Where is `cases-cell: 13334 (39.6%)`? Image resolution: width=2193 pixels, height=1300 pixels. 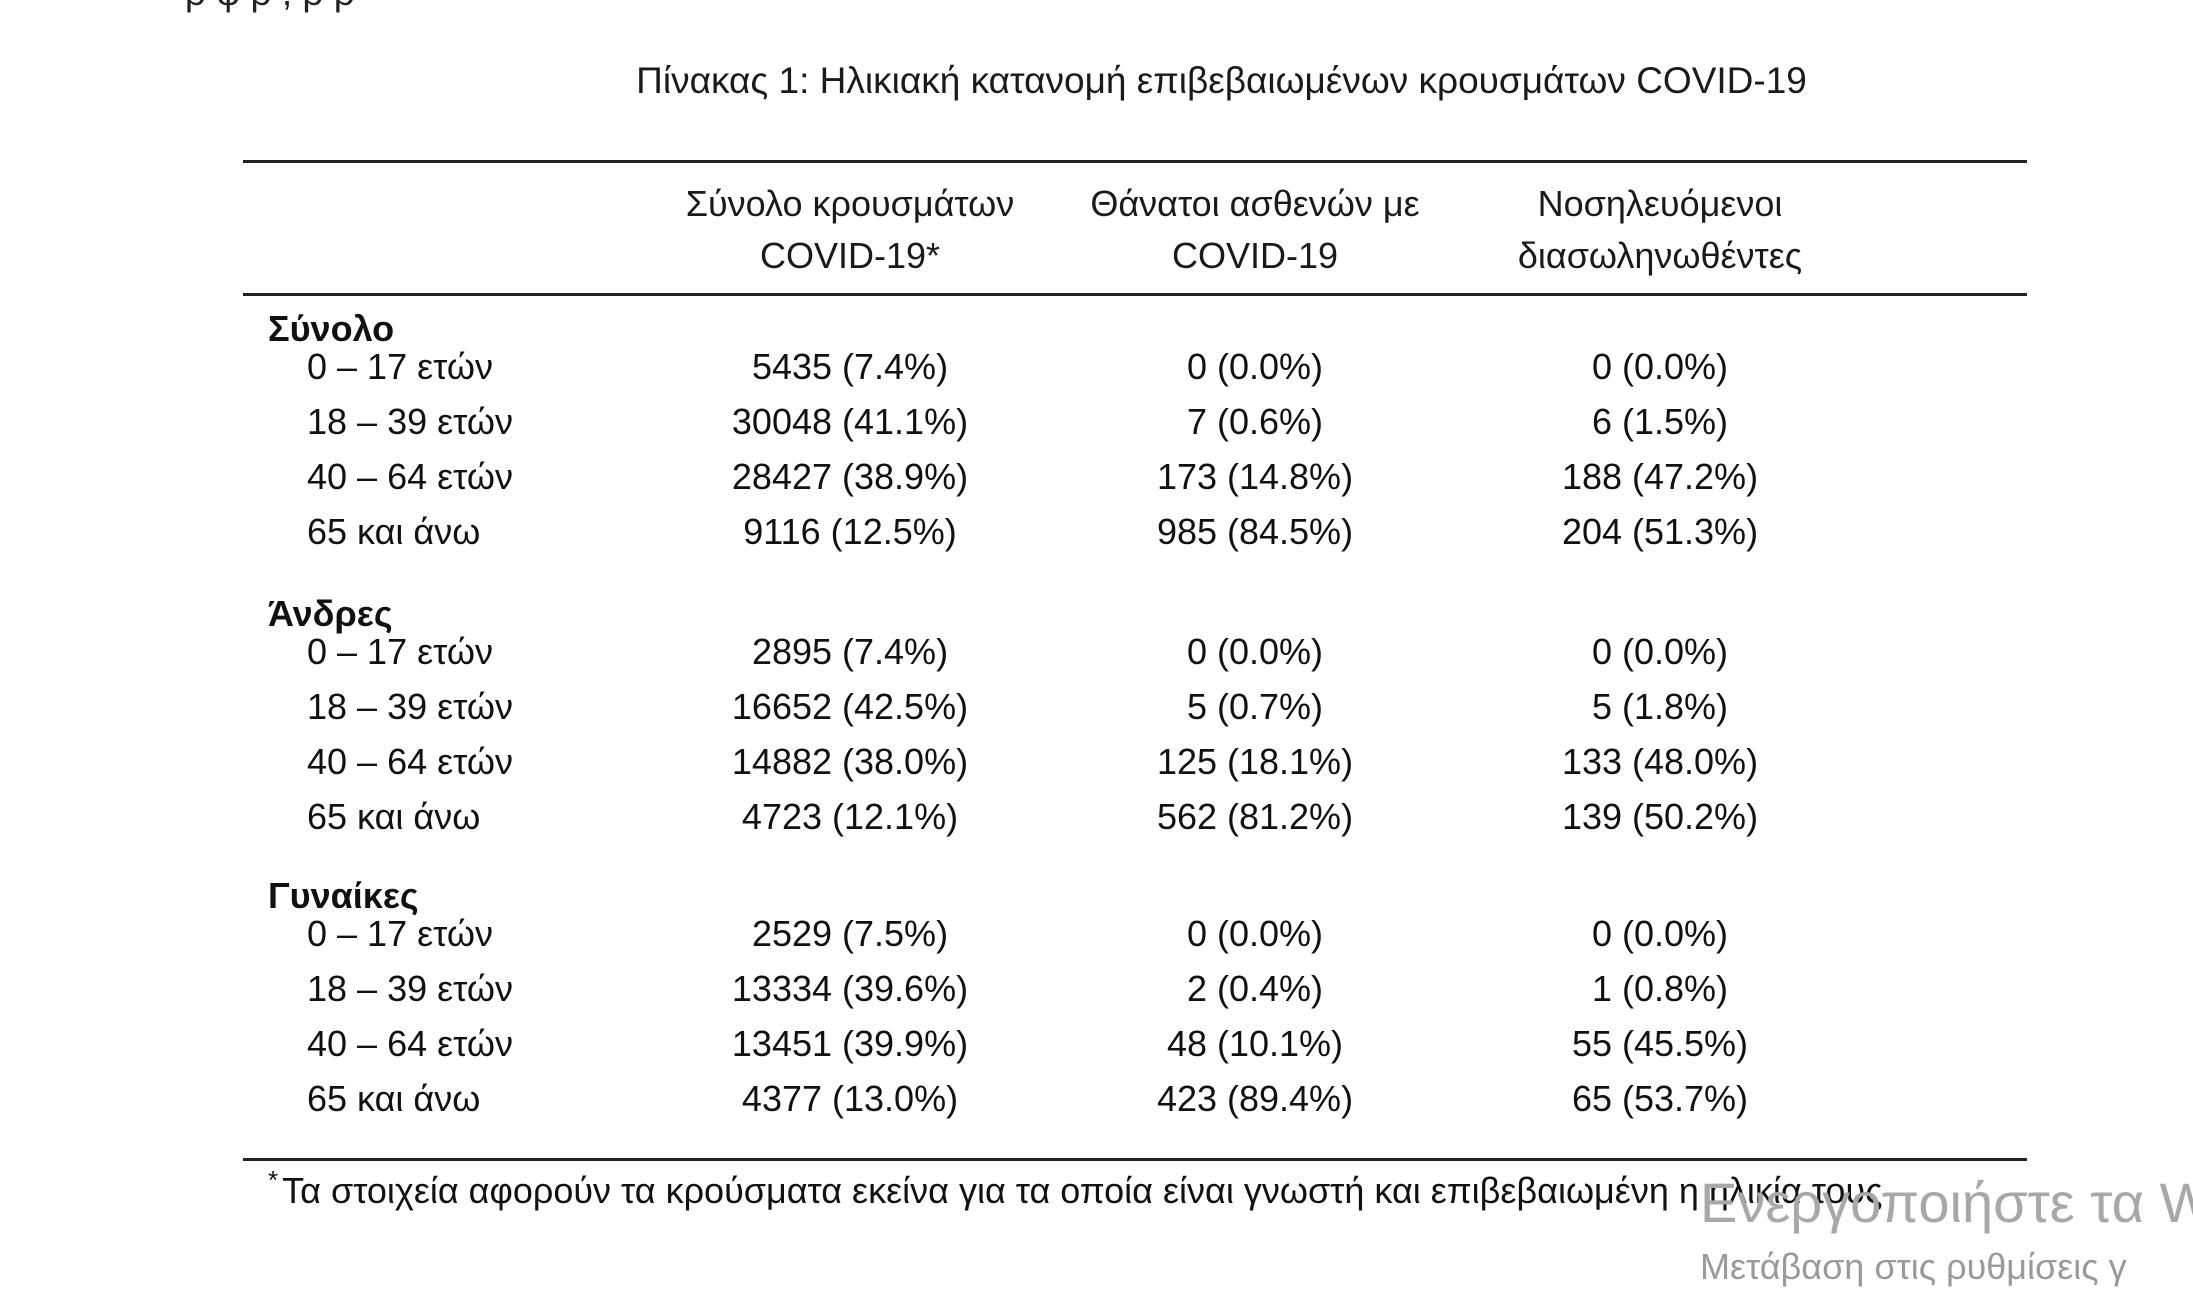 cases-cell: 13334 (39.6%) is located at coordinates (850, 988).